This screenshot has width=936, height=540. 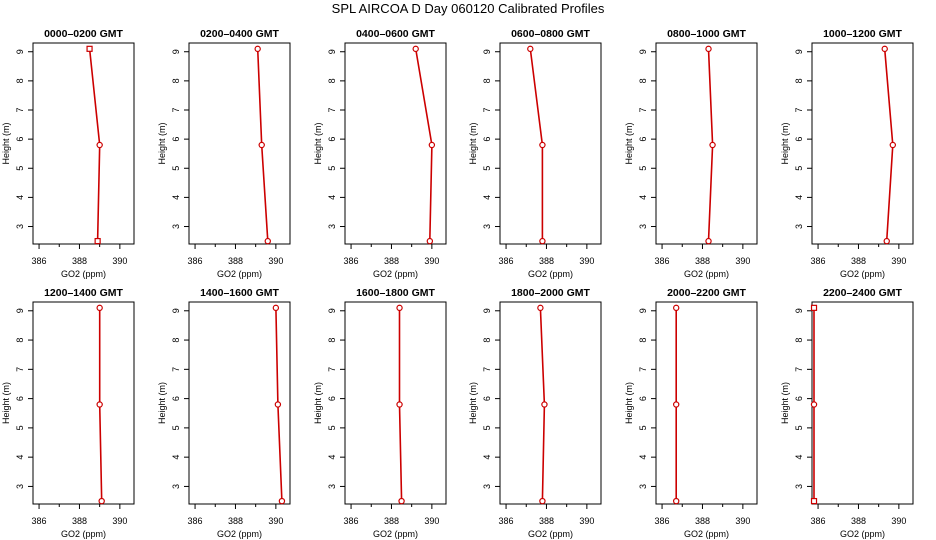 What do you see at coordinates (550, 34) in the screenshot?
I see `panel-title: 0600–0800 GMT` at bounding box center [550, 34].